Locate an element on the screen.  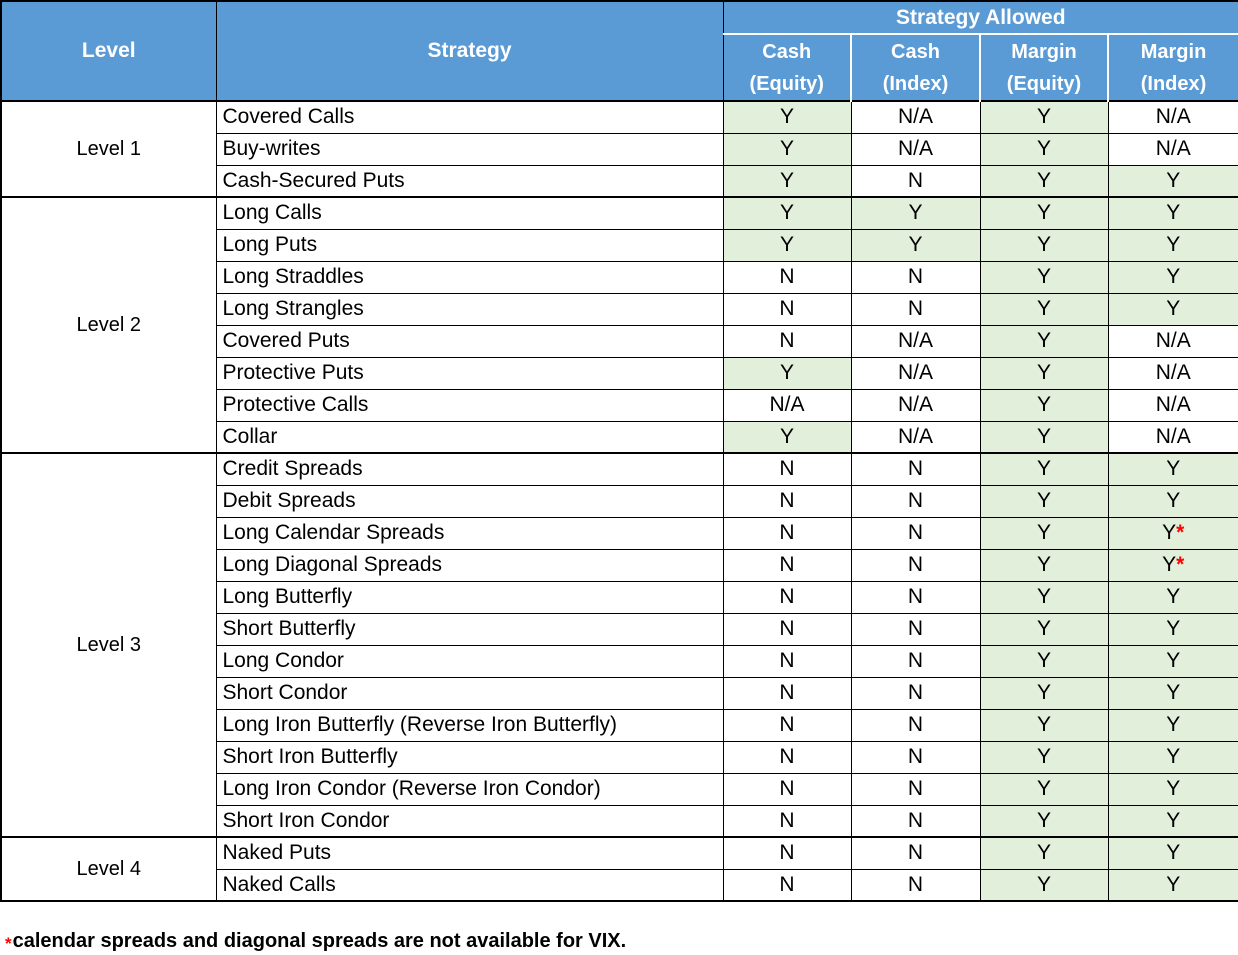
strategy-cell: Naked Calls is located at coordinates (469, 885).